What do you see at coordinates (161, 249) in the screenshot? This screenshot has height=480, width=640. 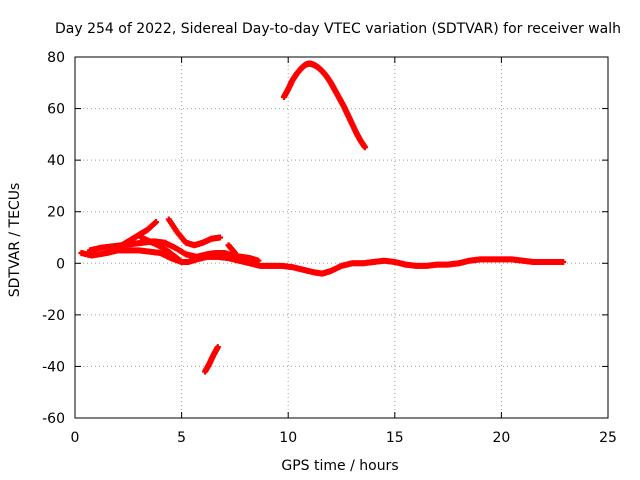 I see `series-decline-segment-c` at bounding box center [161, 249].